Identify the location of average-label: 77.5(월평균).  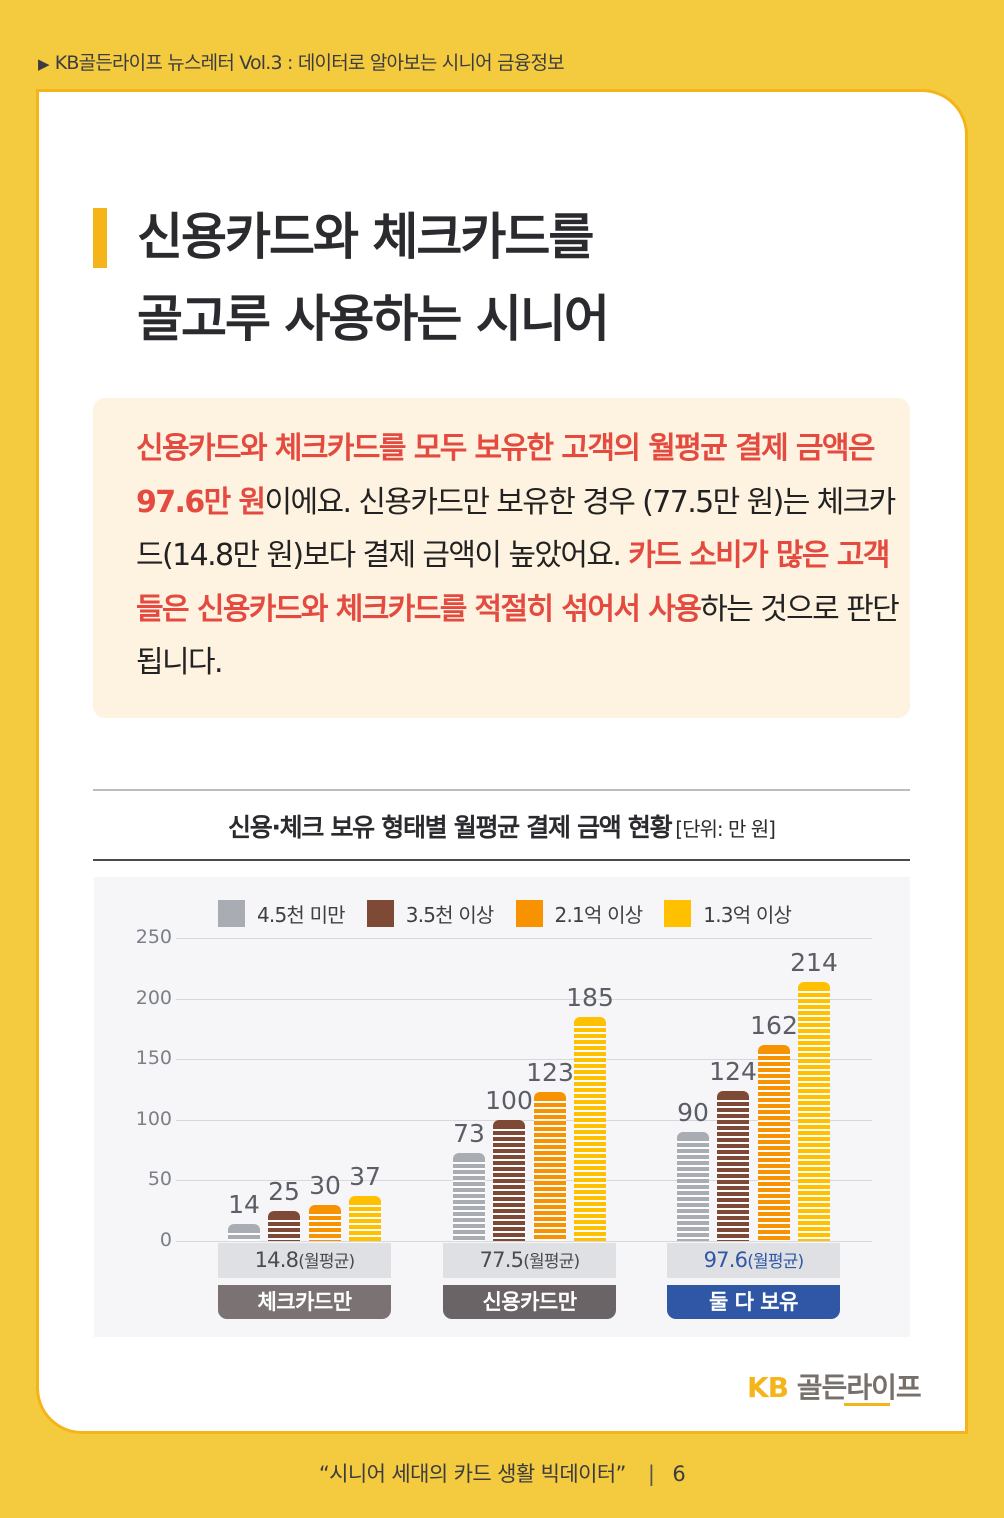
(529, 1260).